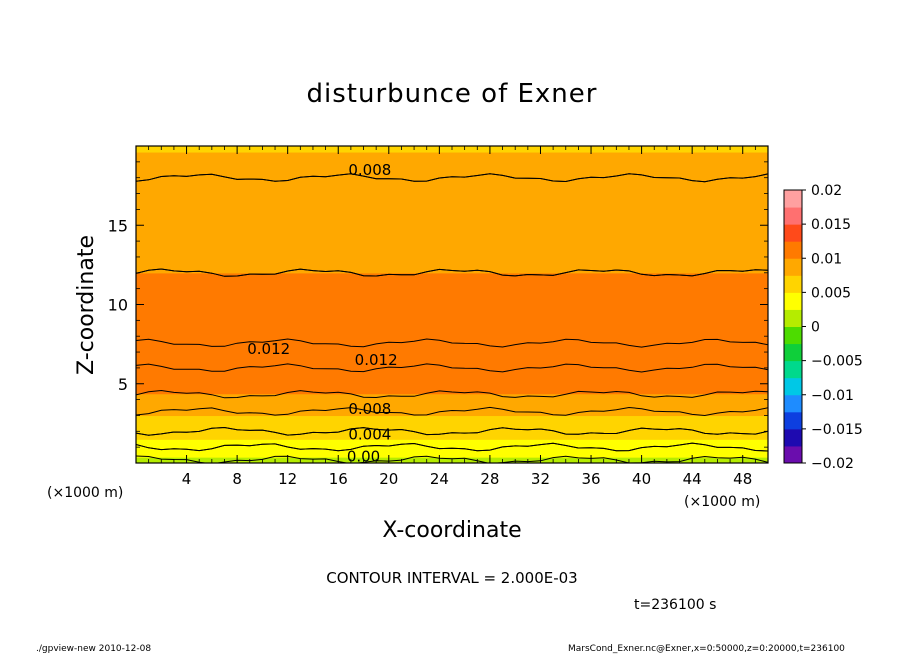 This screenshot has width=904, height=654. What do you see at coordinates (489, 479) in the screenshot?
I see `x-tick-label: 28` at bounding box center [489, 479].